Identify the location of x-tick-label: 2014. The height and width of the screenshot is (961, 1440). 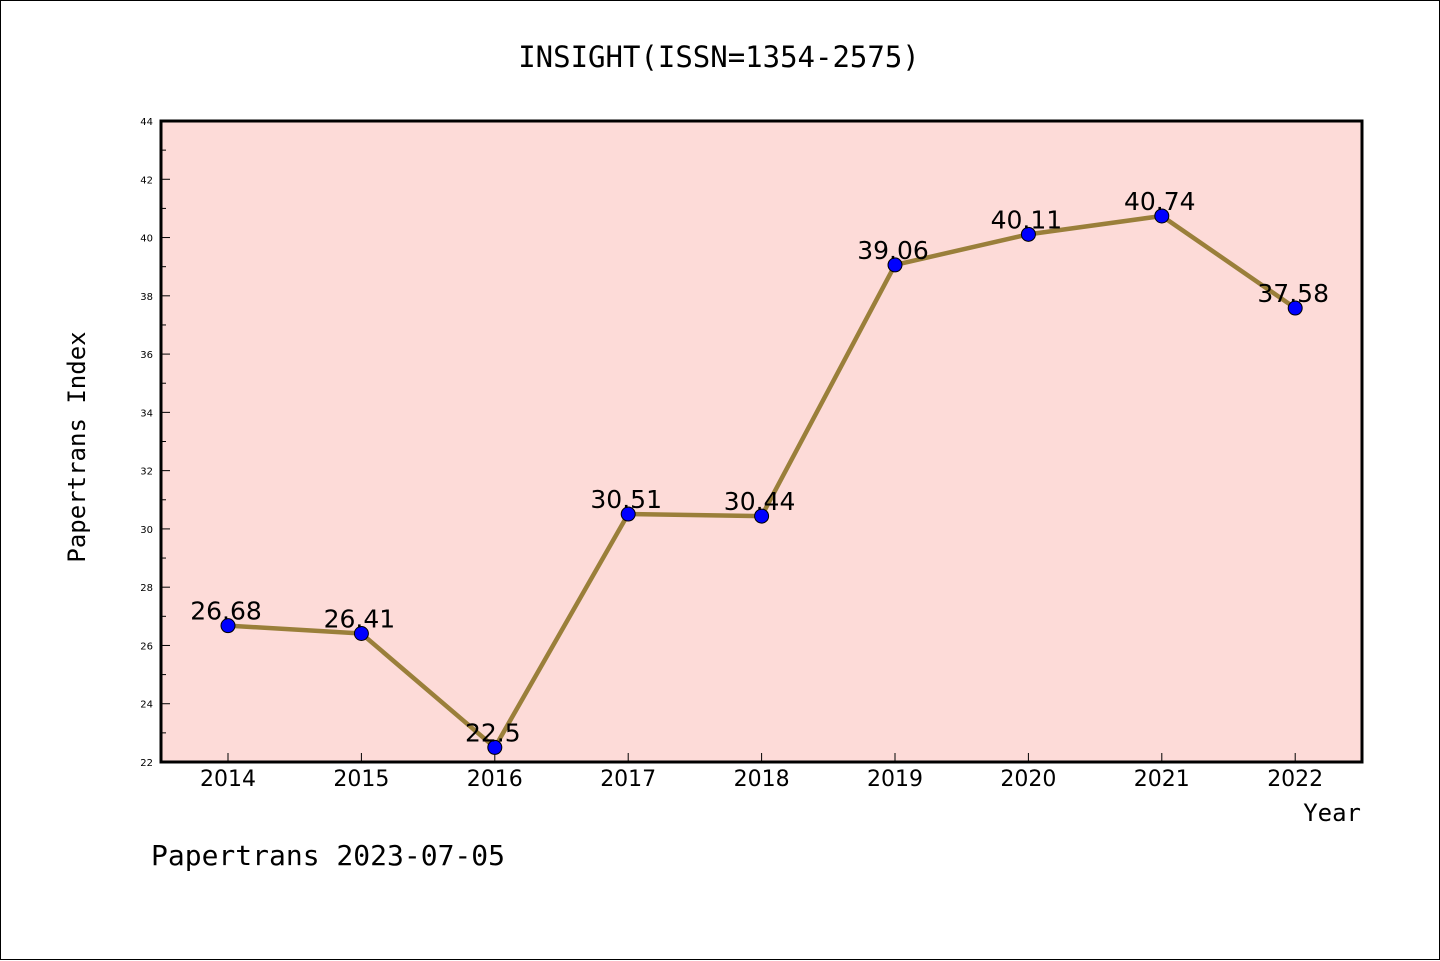
(228, 779).